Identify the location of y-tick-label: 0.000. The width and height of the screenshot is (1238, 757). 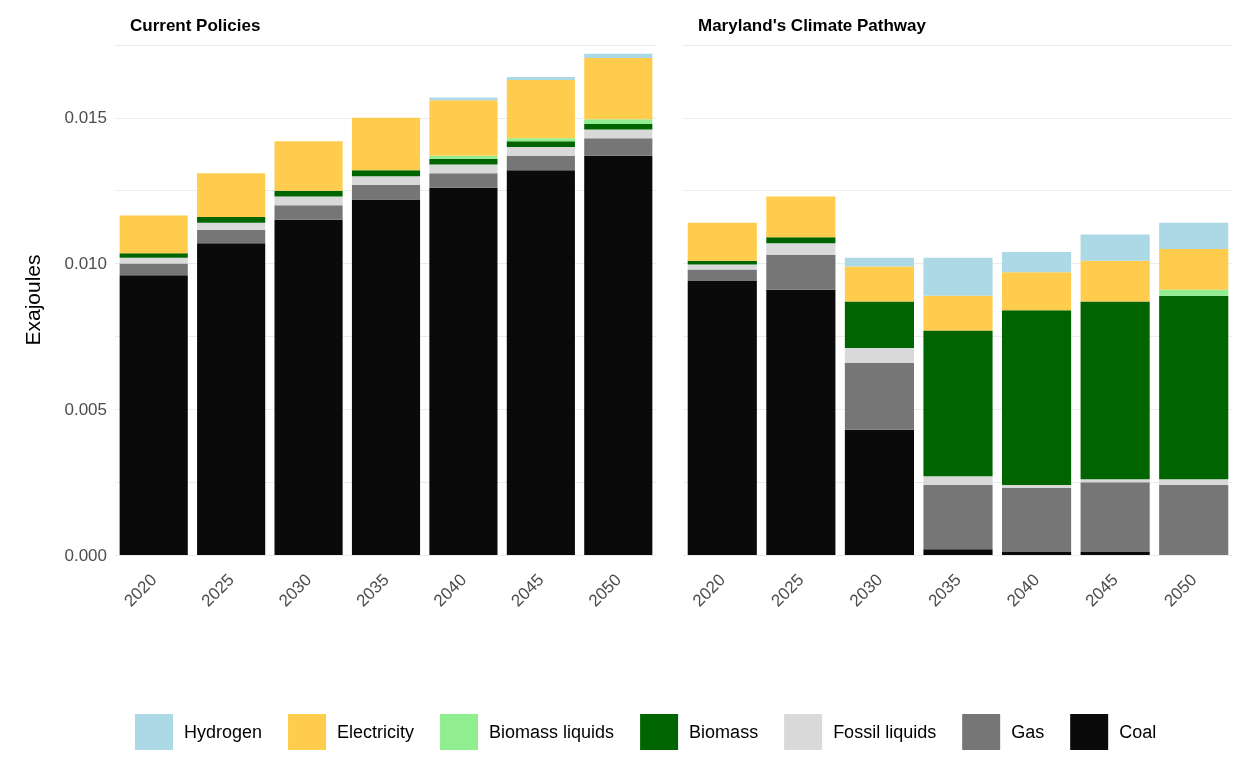
(85, 555).